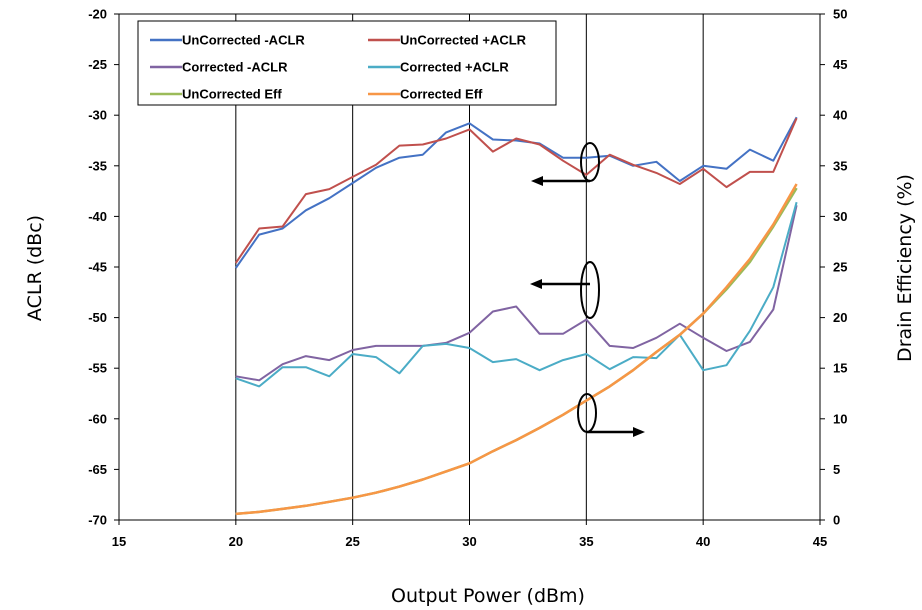 This screenshot has height=610, width=922. Describe the element at coordinates (840, 216) in the screenshot. I see `y2-tick-label: 30` at that location.